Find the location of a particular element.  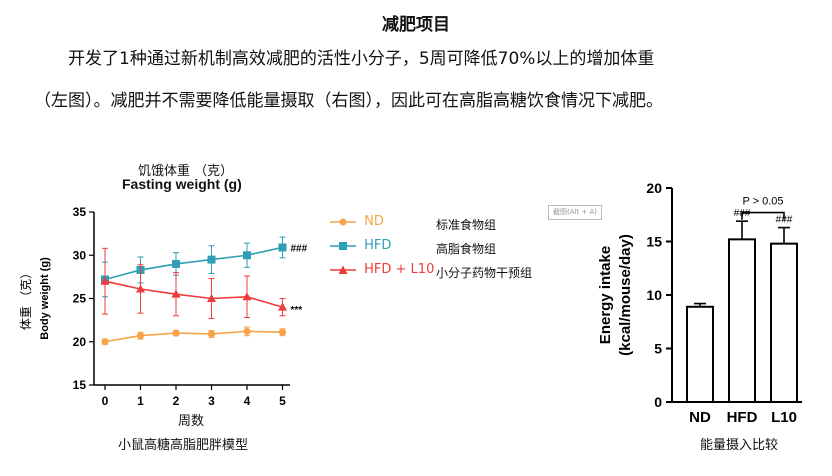

left-chart-title: Fasting weight (g) is located at coordinates (182, 184).